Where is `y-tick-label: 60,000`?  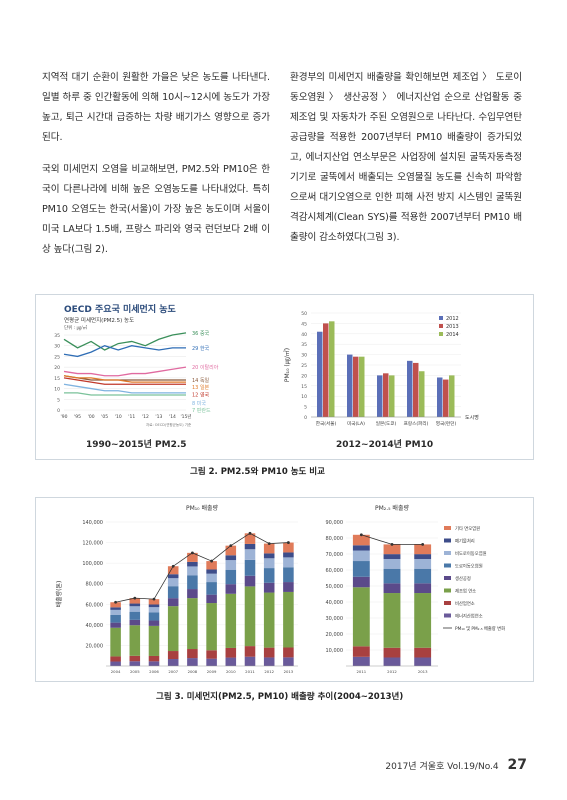
y-tick-label: 60,000 is located at coordinates (335, 571).